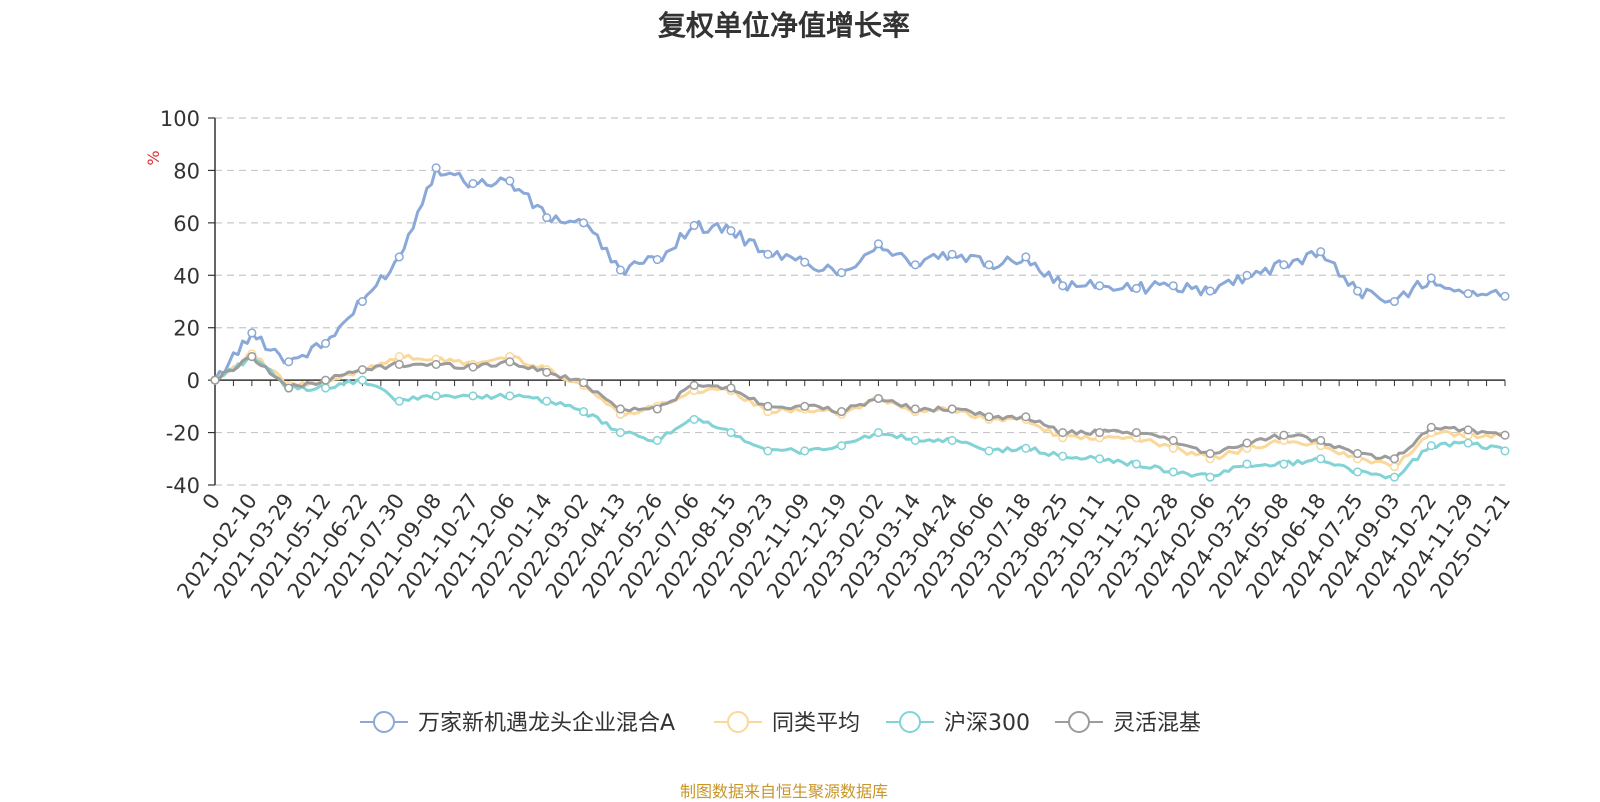 The height and width of the screenshot is (802, 1600). I want to click on y-axis-unit-label: %, so click(153, 157).